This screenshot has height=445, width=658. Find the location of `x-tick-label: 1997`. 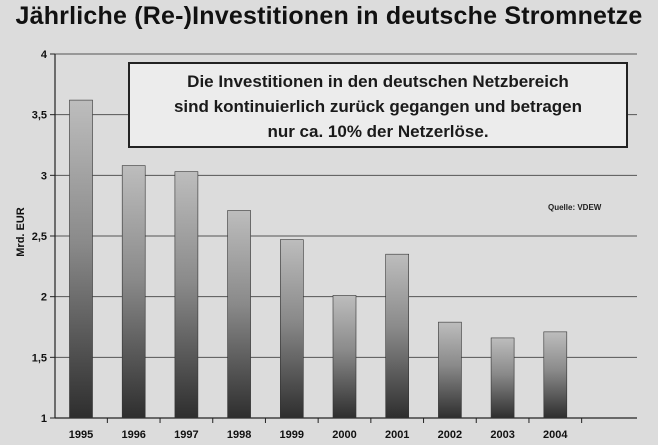

x-tick-label: 1997 is located at coordinates (186, 435).